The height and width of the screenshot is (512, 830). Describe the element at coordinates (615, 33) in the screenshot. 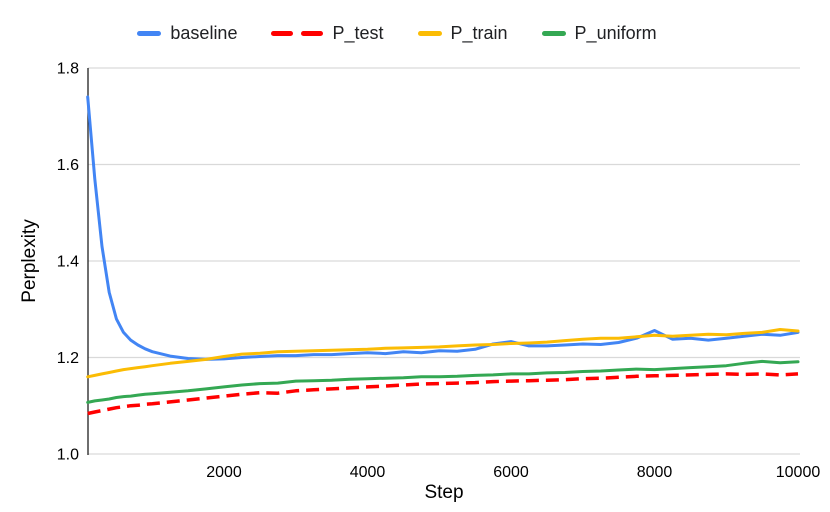

I see `legend-label: P_uniform` at that location.